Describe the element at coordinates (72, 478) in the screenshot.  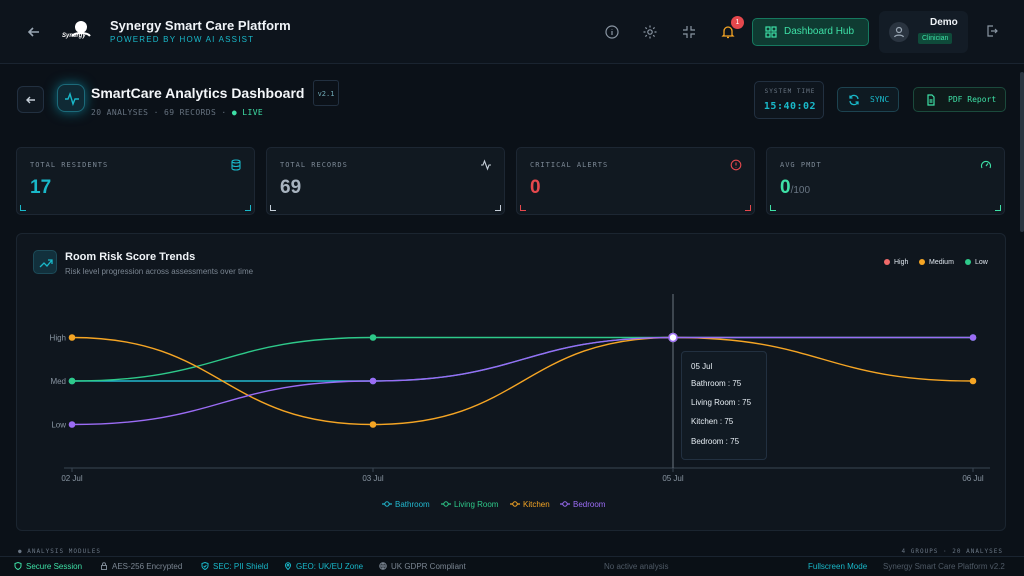
I see `x-tick-label: 02 Jul` at that location.